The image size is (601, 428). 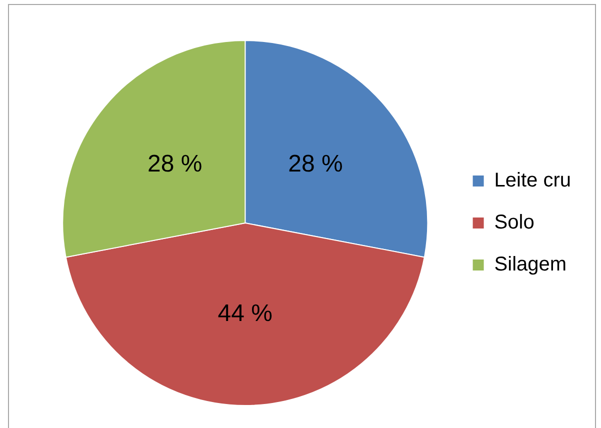 What do you see at coordinates (245, 313) in the screenshot?
I see `data-label: 44 %` at bounding box center [245, 313].